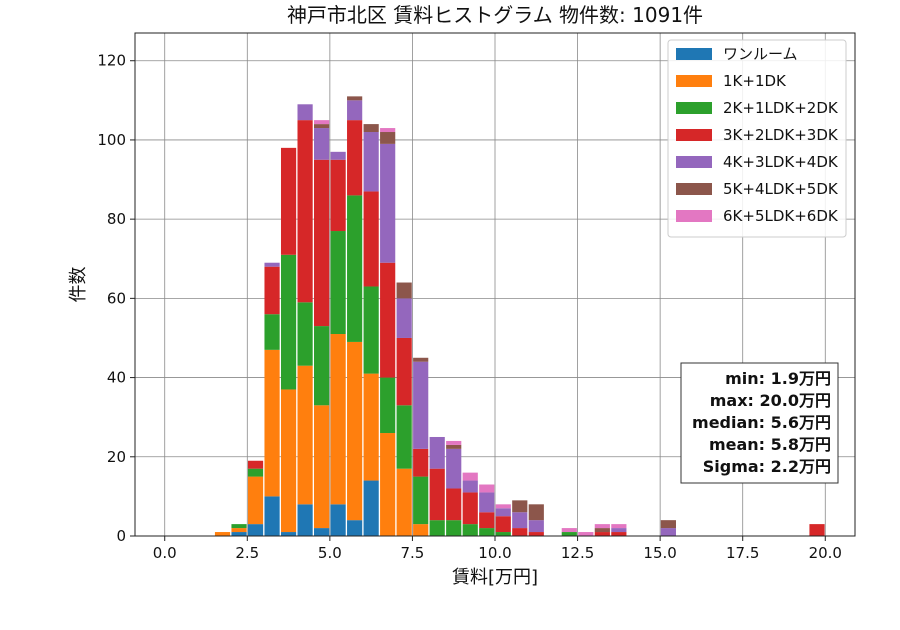 This screenshot has height=630, width=900. What do you see at coordinates (759, 423) in the screenshot?
I see `stats-box-frame` at bounding box center [759, 423].